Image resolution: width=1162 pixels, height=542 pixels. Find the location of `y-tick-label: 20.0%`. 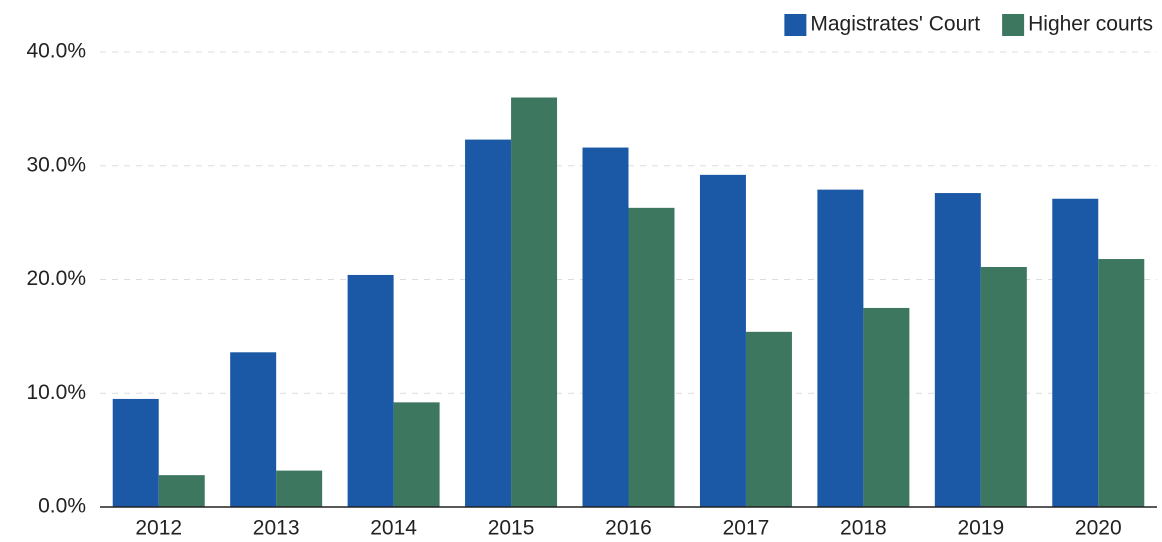

y-tick-label: 20.0% is located at coordinates (56, 278).